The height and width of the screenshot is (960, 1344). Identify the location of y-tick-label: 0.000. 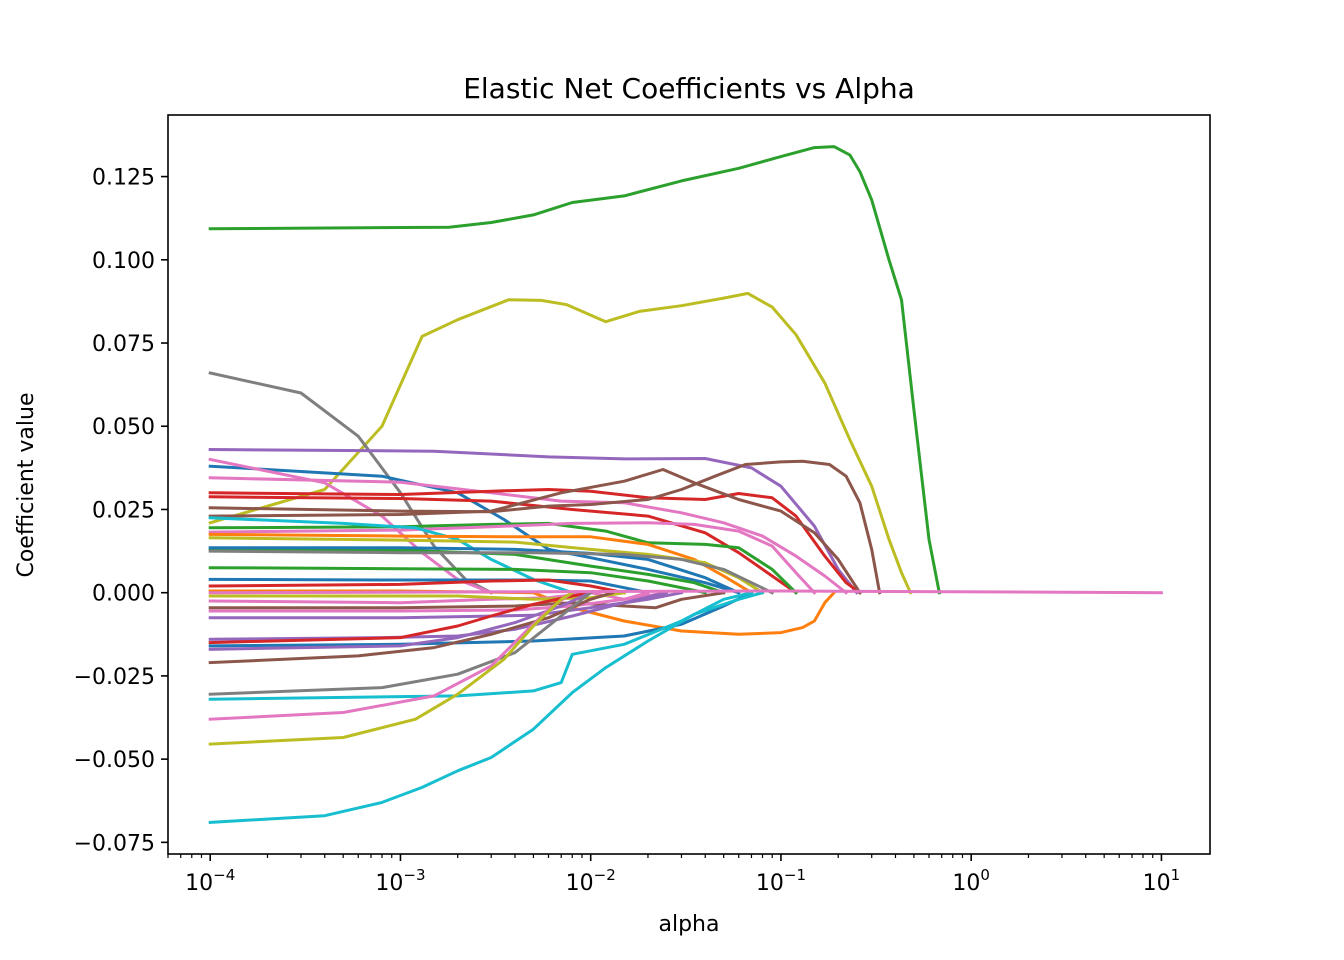
(123, 594).